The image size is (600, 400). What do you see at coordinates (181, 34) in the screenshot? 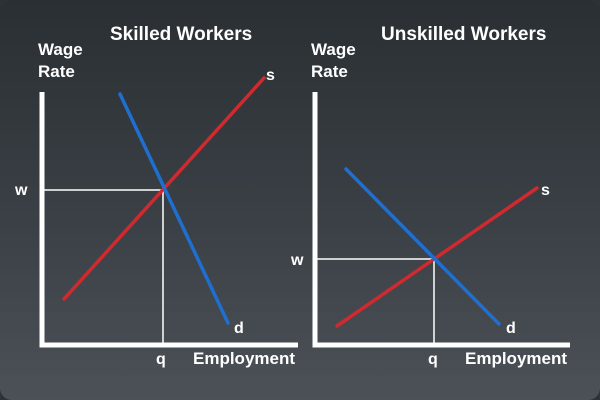
I see `panel-title: Skilled Workers` at bounding box center [181, 34].